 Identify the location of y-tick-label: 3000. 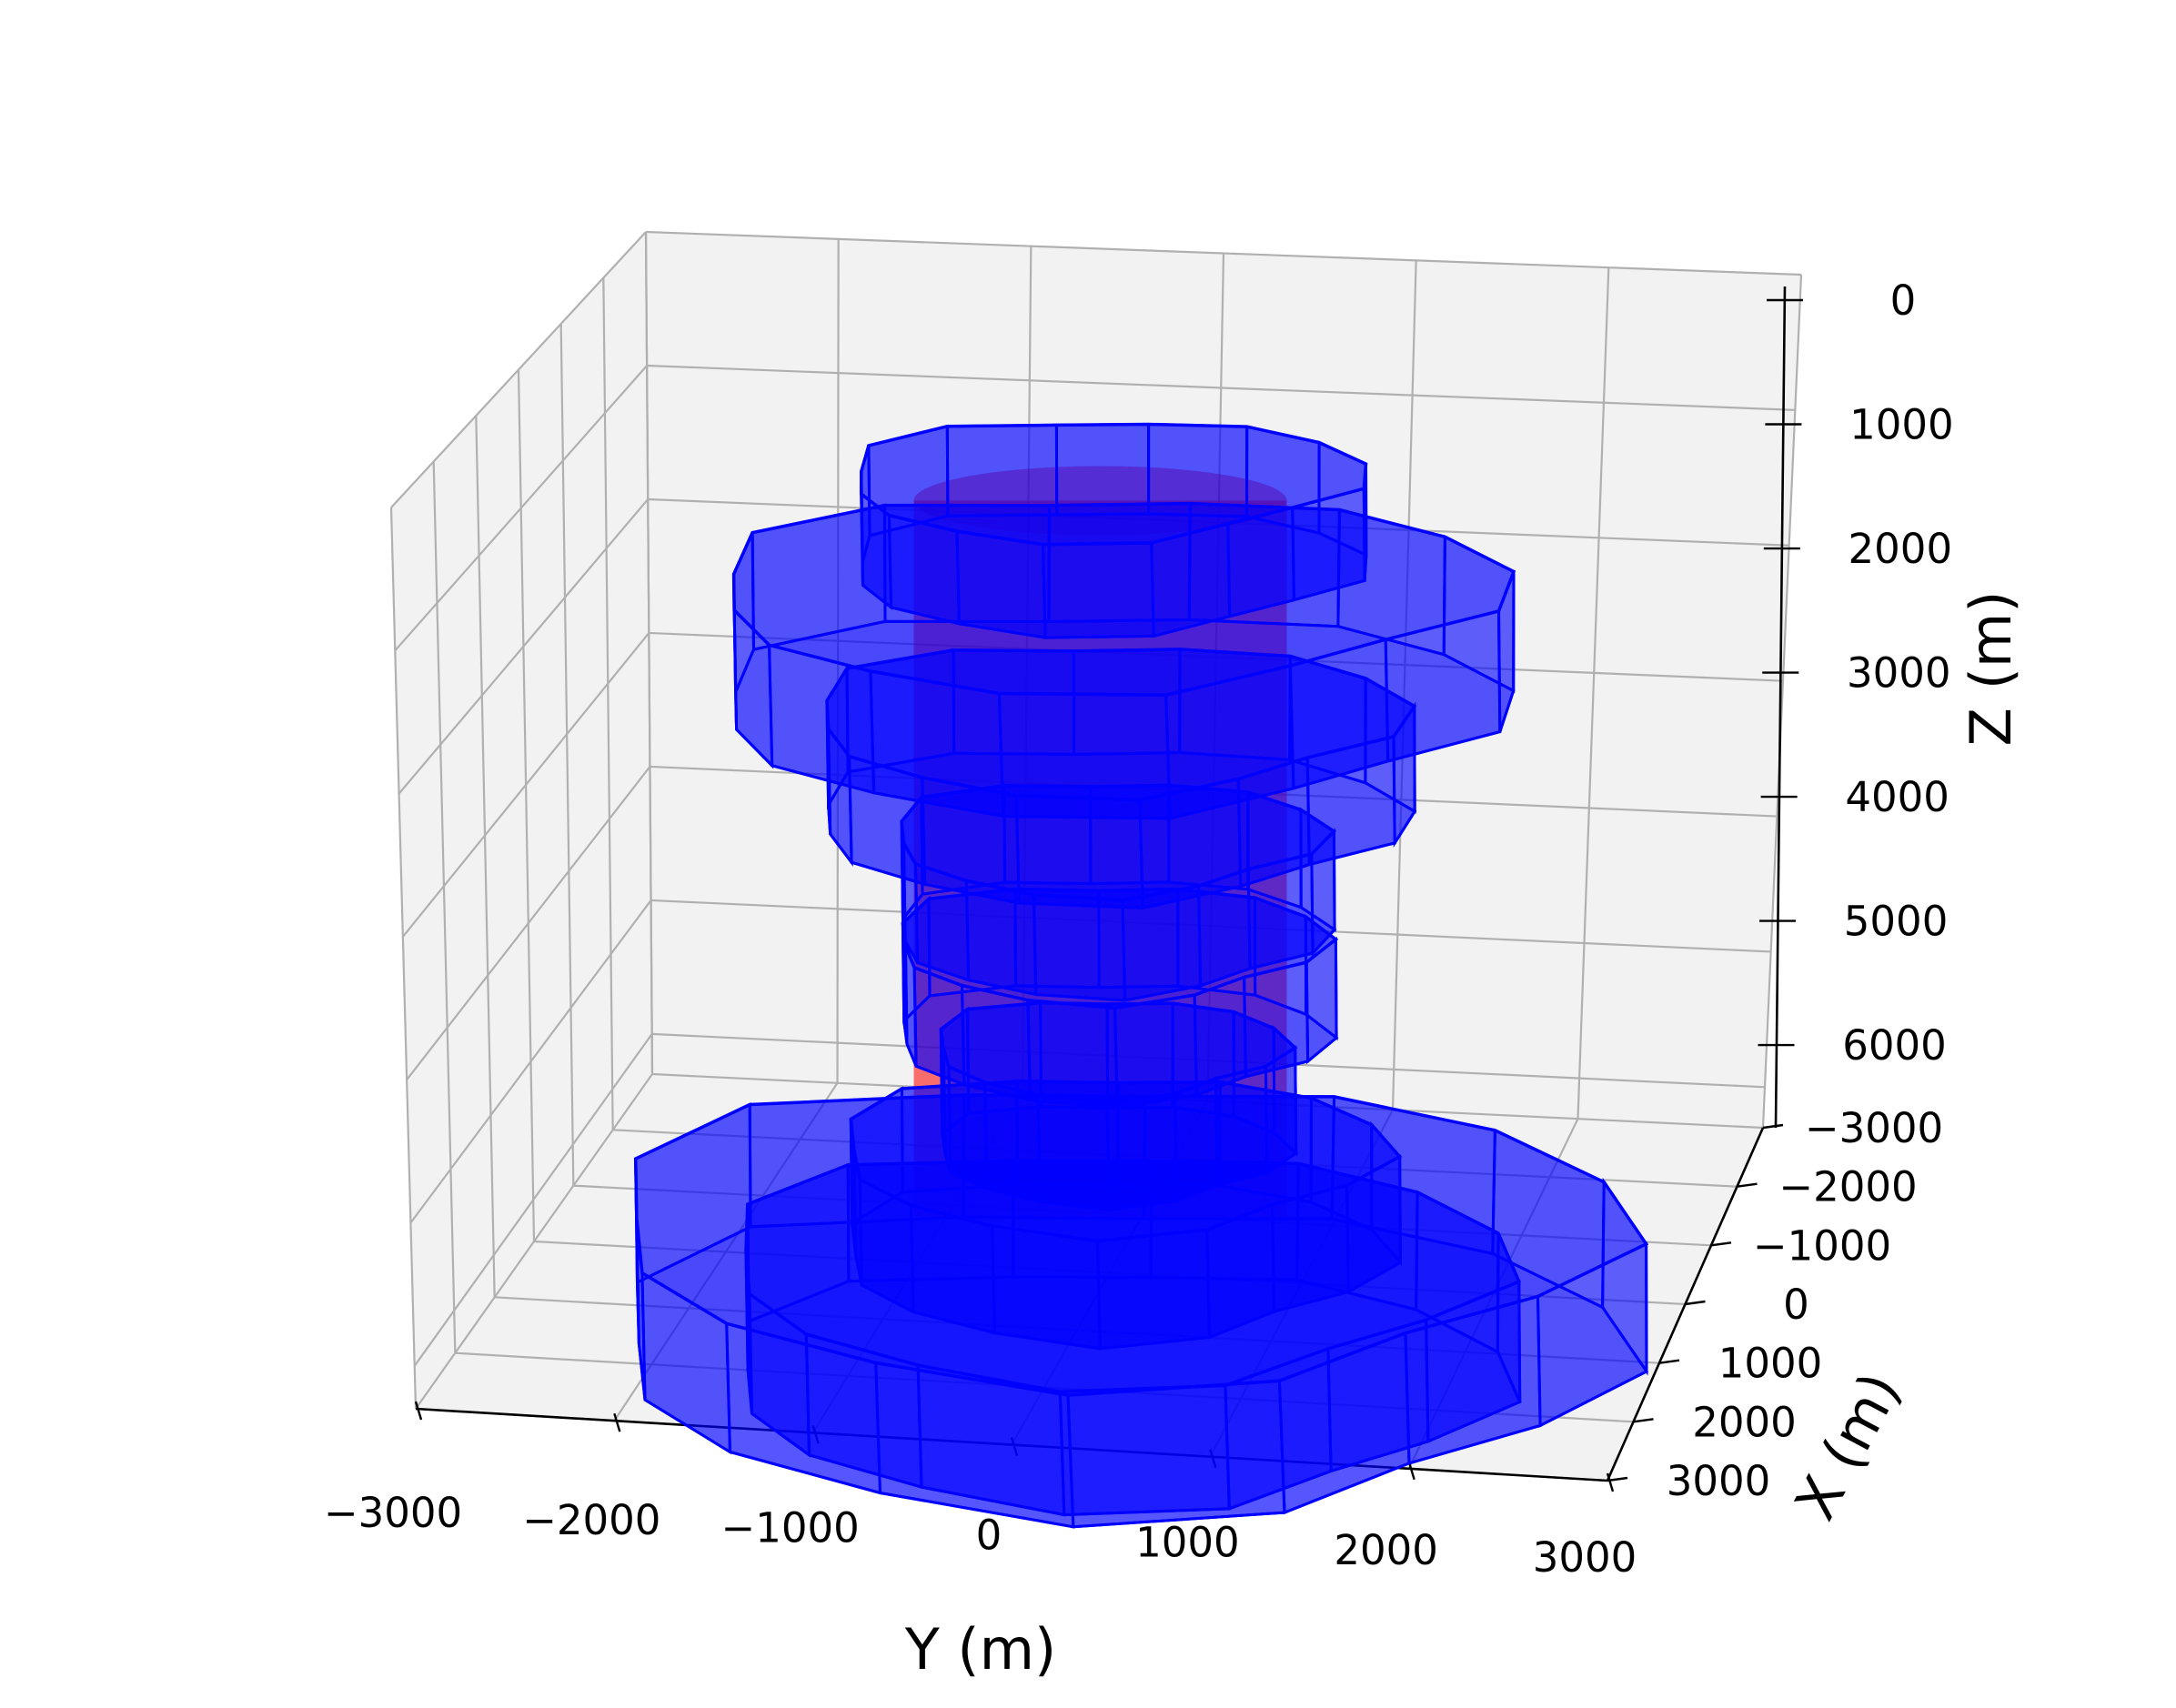
(1585, 1557).